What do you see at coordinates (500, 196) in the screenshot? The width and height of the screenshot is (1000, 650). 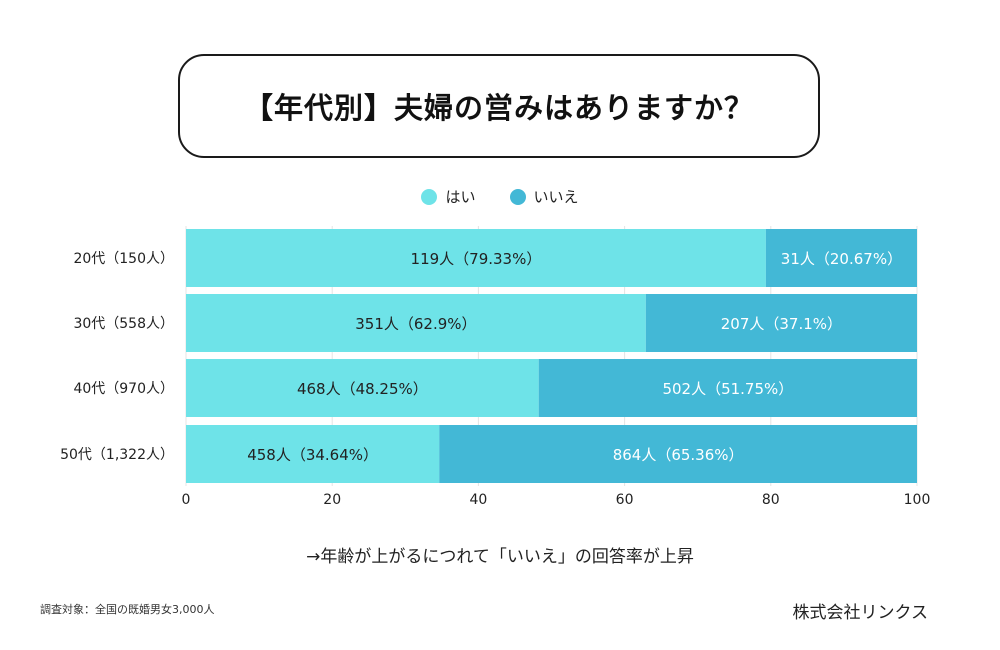 I see `legend: はい いいえ` at bounding box center [500, 196].